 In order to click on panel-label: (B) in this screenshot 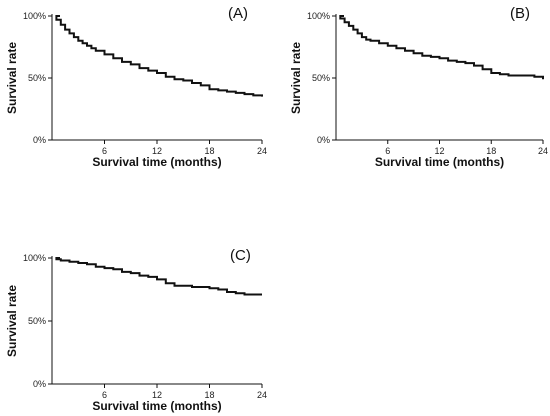, I will do `click(520, 13)`.